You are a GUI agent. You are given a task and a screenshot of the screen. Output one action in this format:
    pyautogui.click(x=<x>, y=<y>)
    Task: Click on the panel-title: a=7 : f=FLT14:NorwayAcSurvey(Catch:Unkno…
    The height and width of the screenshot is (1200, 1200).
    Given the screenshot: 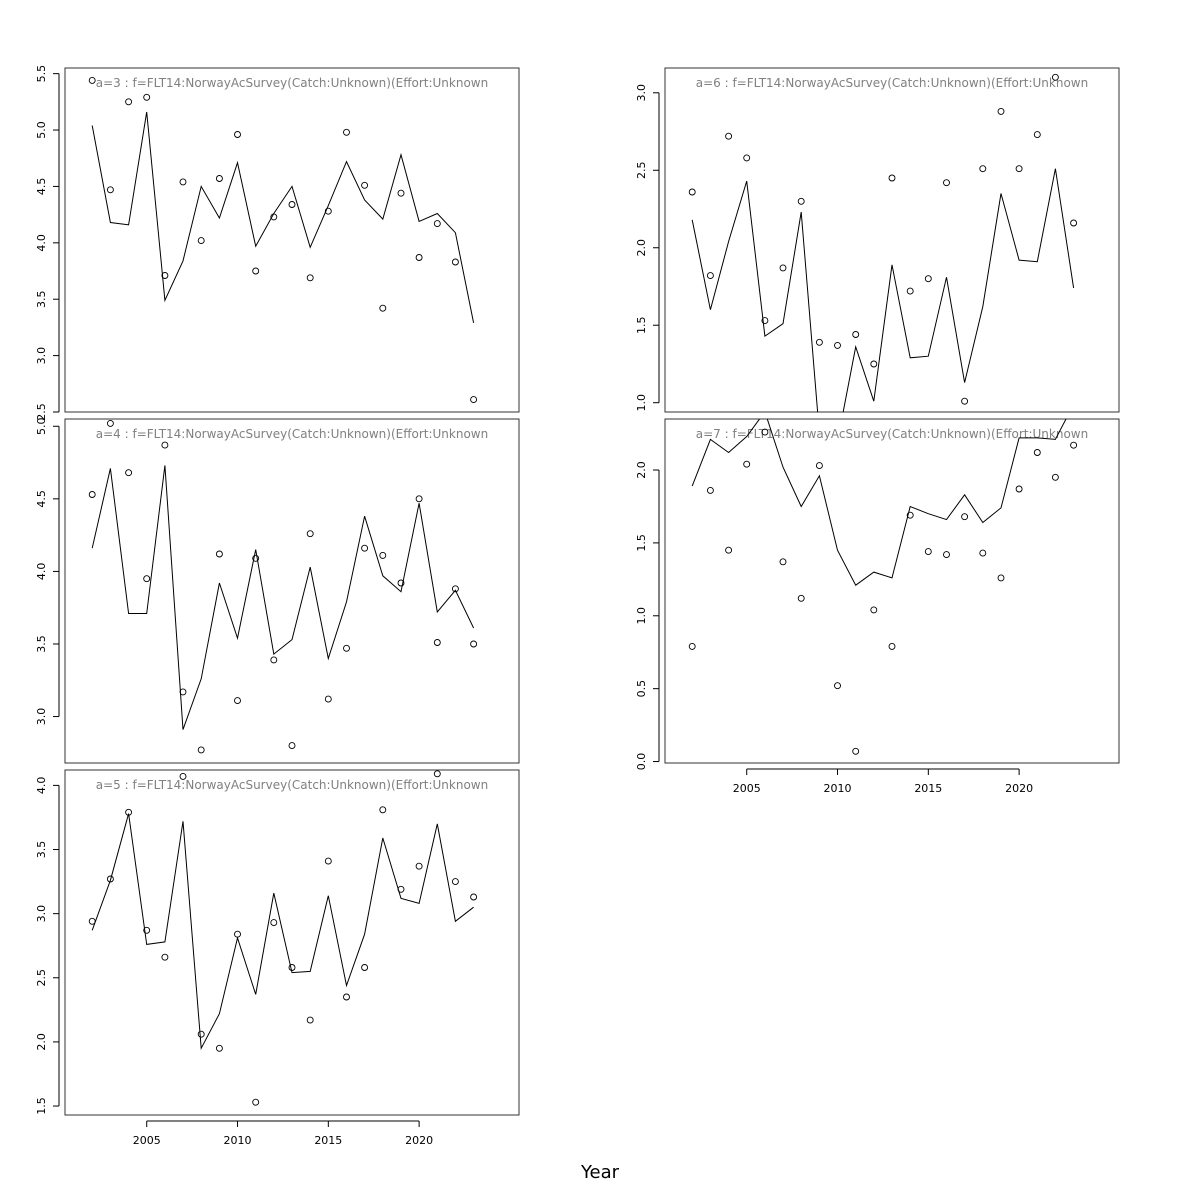 What is the action you would take?
    pyautogui.click(x=892, y=434)
    